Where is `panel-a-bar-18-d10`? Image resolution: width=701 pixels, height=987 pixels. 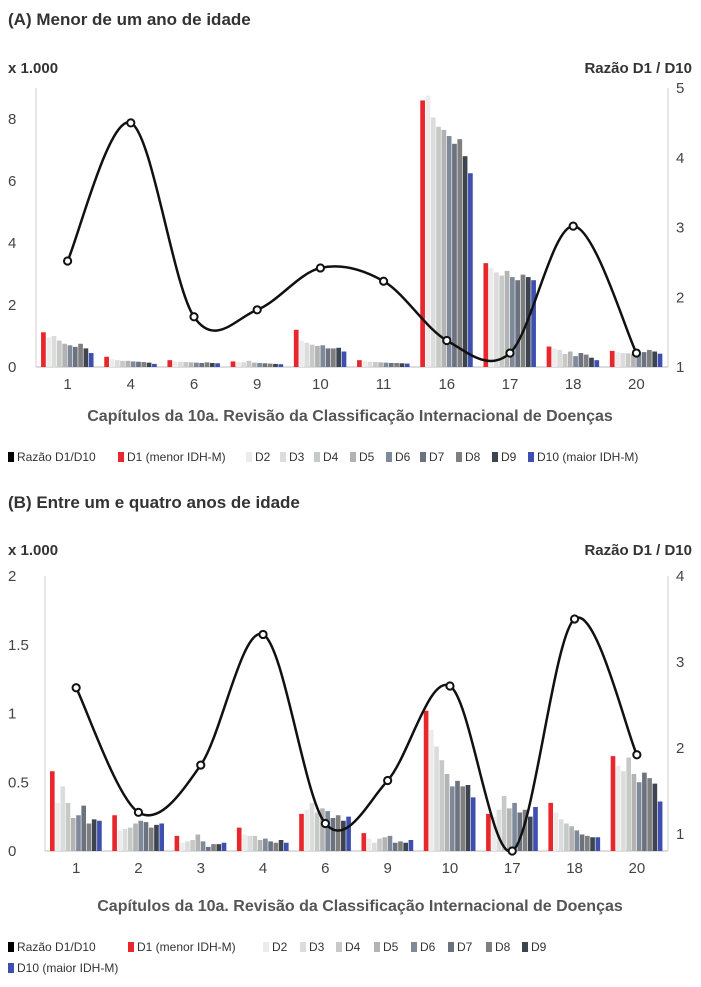
panel-a-bar-18-d10 is located at coordinates (597, 363).